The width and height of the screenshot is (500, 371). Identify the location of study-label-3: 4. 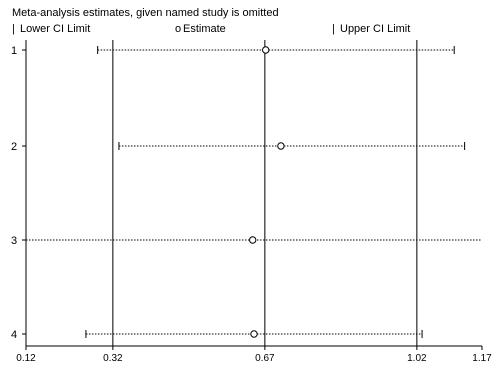
(14, 335).